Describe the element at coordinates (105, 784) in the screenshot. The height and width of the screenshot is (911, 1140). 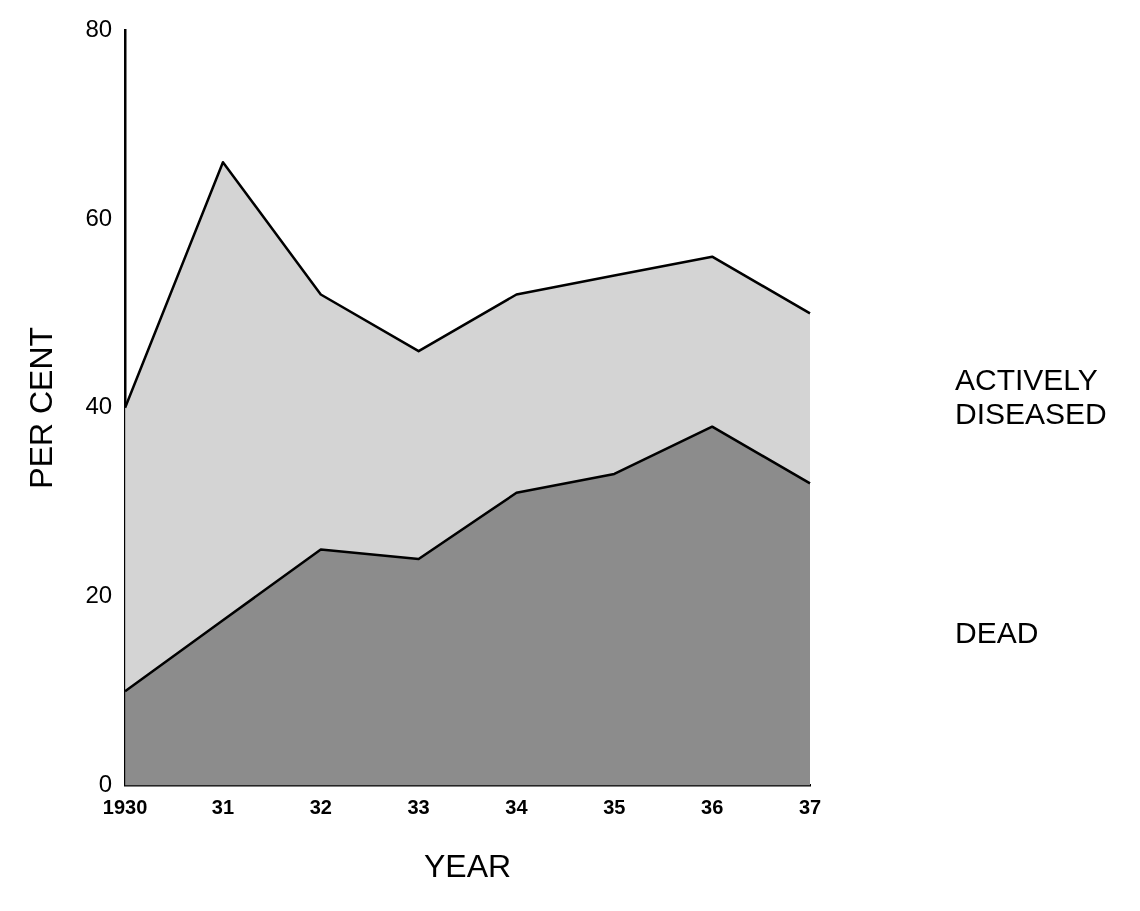
I see `y-tick-label: 0` at that location.